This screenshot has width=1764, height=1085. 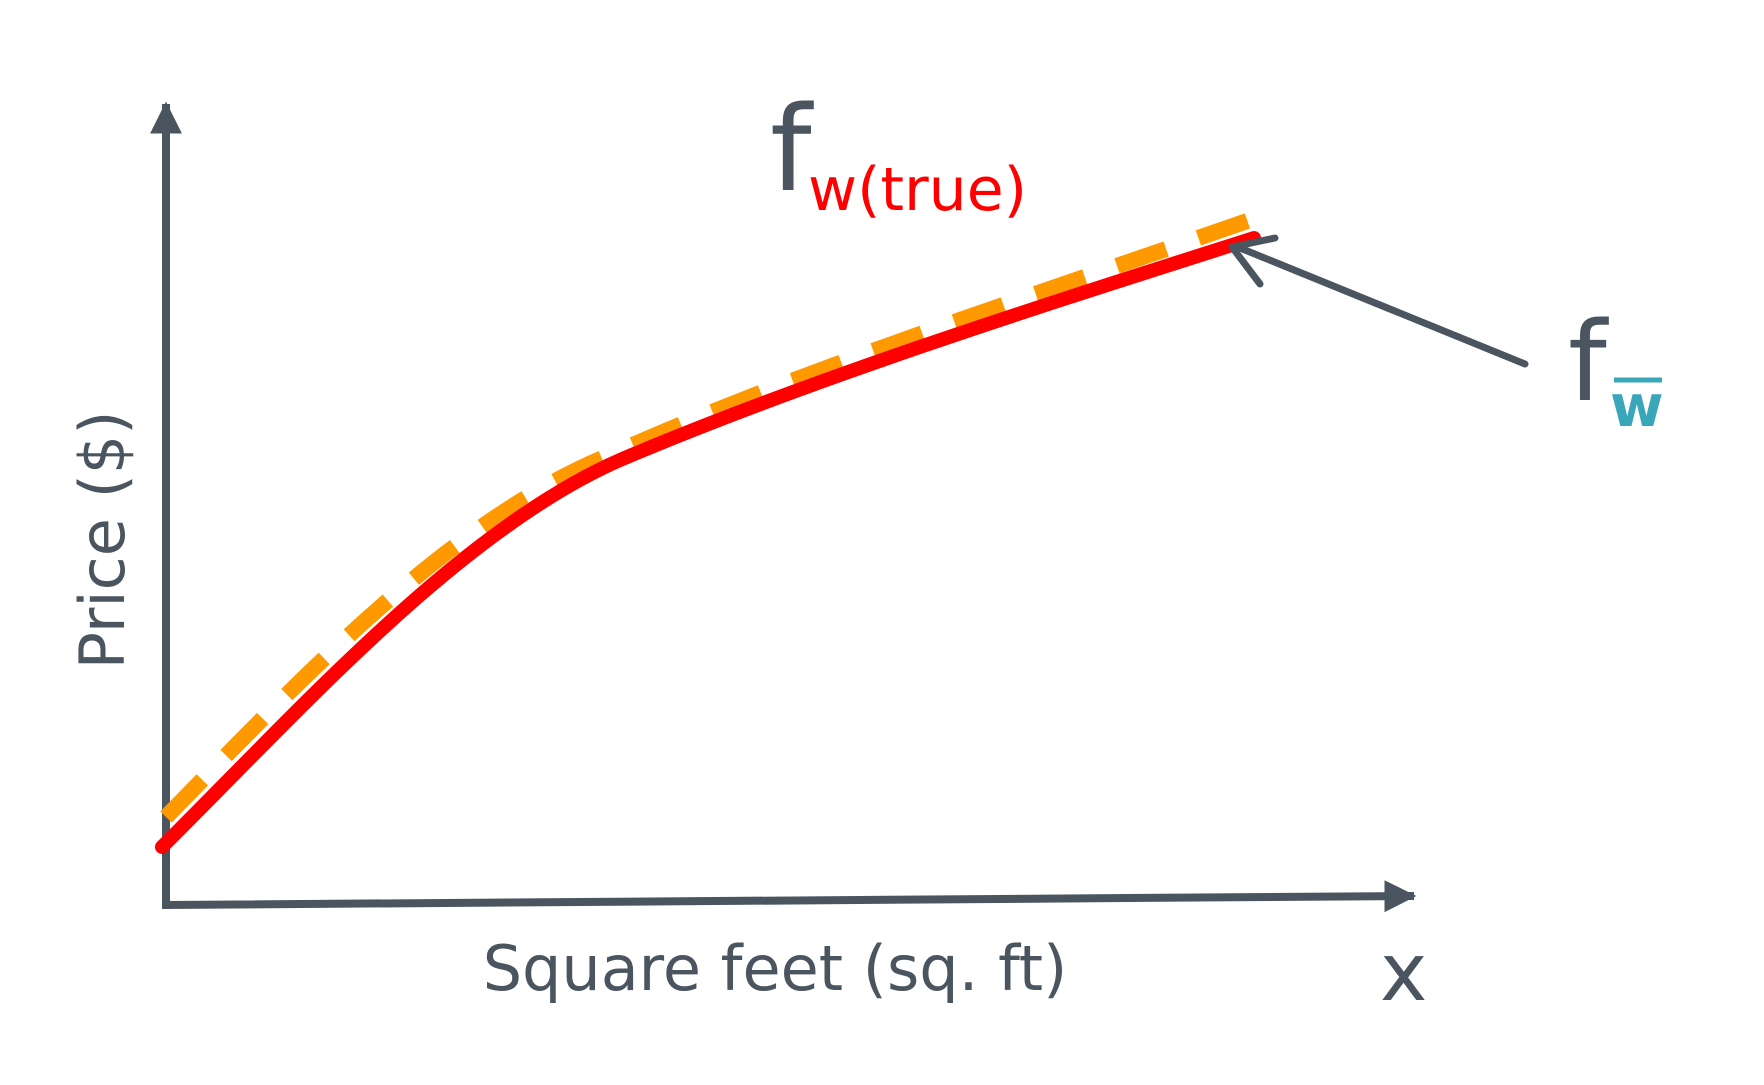 I want to click on estimated-function-label: f w, so click(x=1616, y=369).